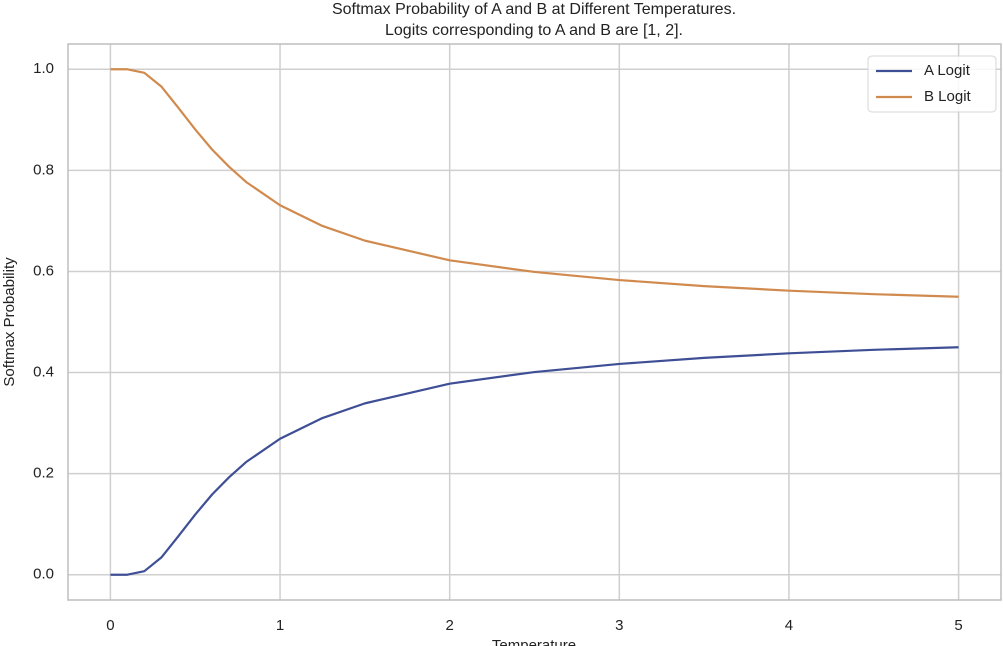  I want to click on legend-label: A Logit, so click(947, 70).